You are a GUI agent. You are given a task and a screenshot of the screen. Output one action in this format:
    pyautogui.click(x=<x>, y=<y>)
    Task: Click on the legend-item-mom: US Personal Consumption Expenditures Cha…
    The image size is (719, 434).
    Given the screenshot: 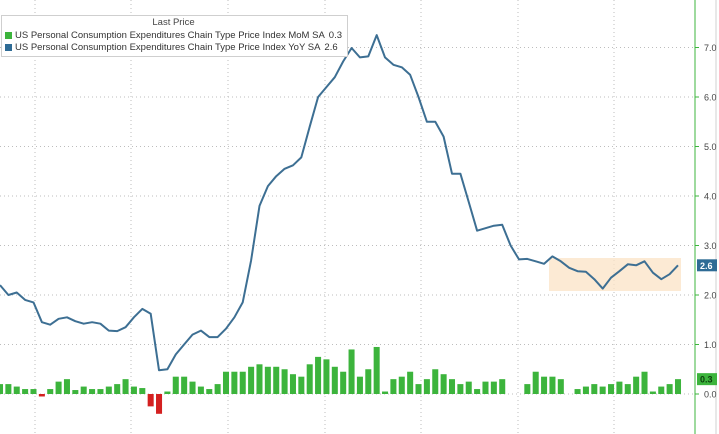 What is the action you would take?
    pyautogui.click(x=173, y=35)
    